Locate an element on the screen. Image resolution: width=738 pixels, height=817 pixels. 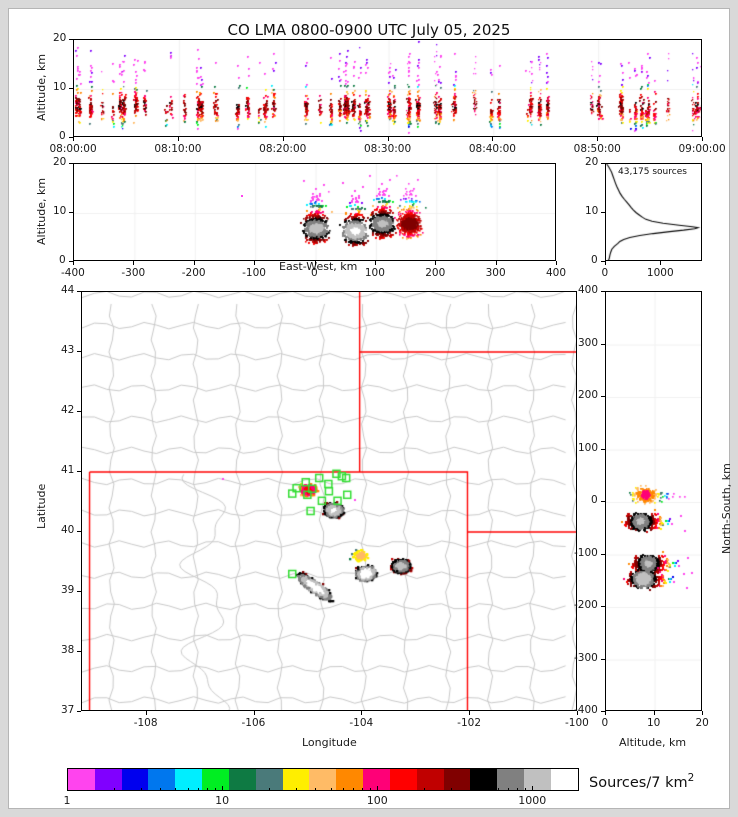
map-xtick-label: -108 is located at coordinates (145, 723).